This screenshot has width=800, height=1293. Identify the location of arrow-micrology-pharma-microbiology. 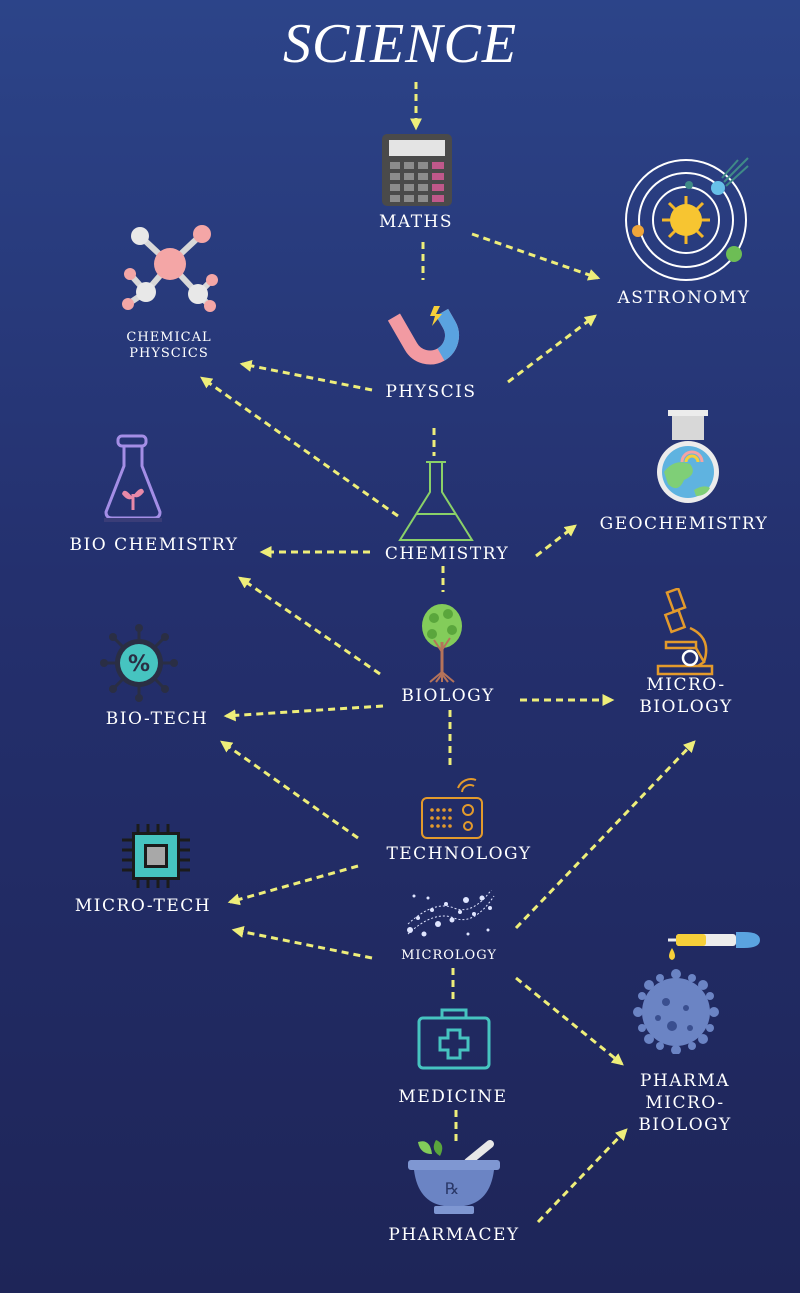
(569, 1021).